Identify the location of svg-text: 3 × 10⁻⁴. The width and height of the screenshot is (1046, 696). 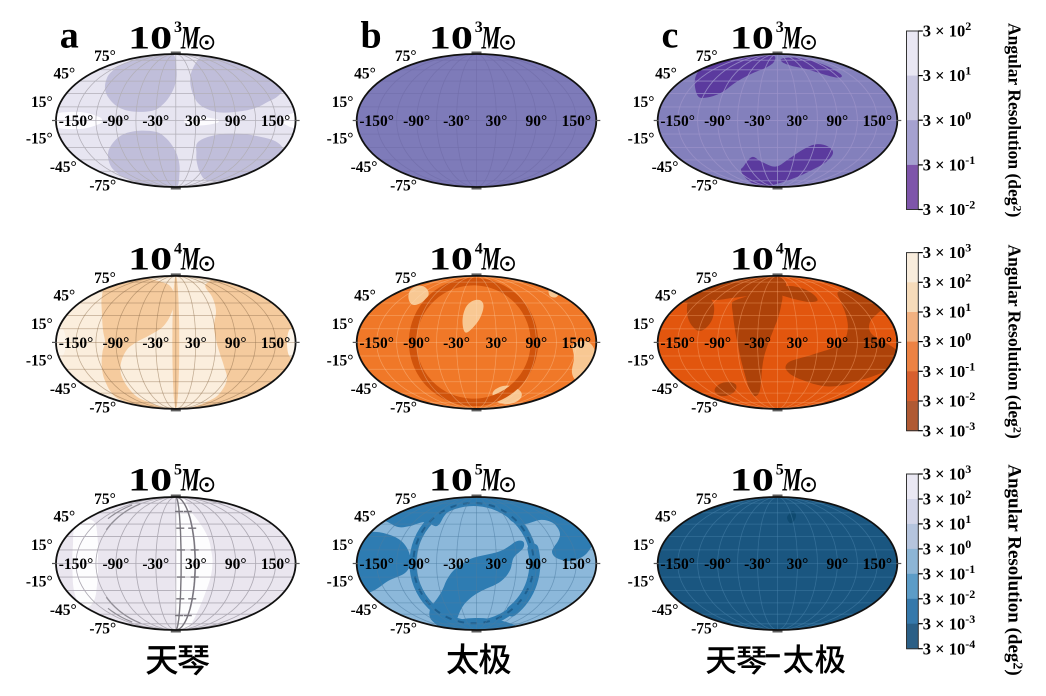
(949, 648).